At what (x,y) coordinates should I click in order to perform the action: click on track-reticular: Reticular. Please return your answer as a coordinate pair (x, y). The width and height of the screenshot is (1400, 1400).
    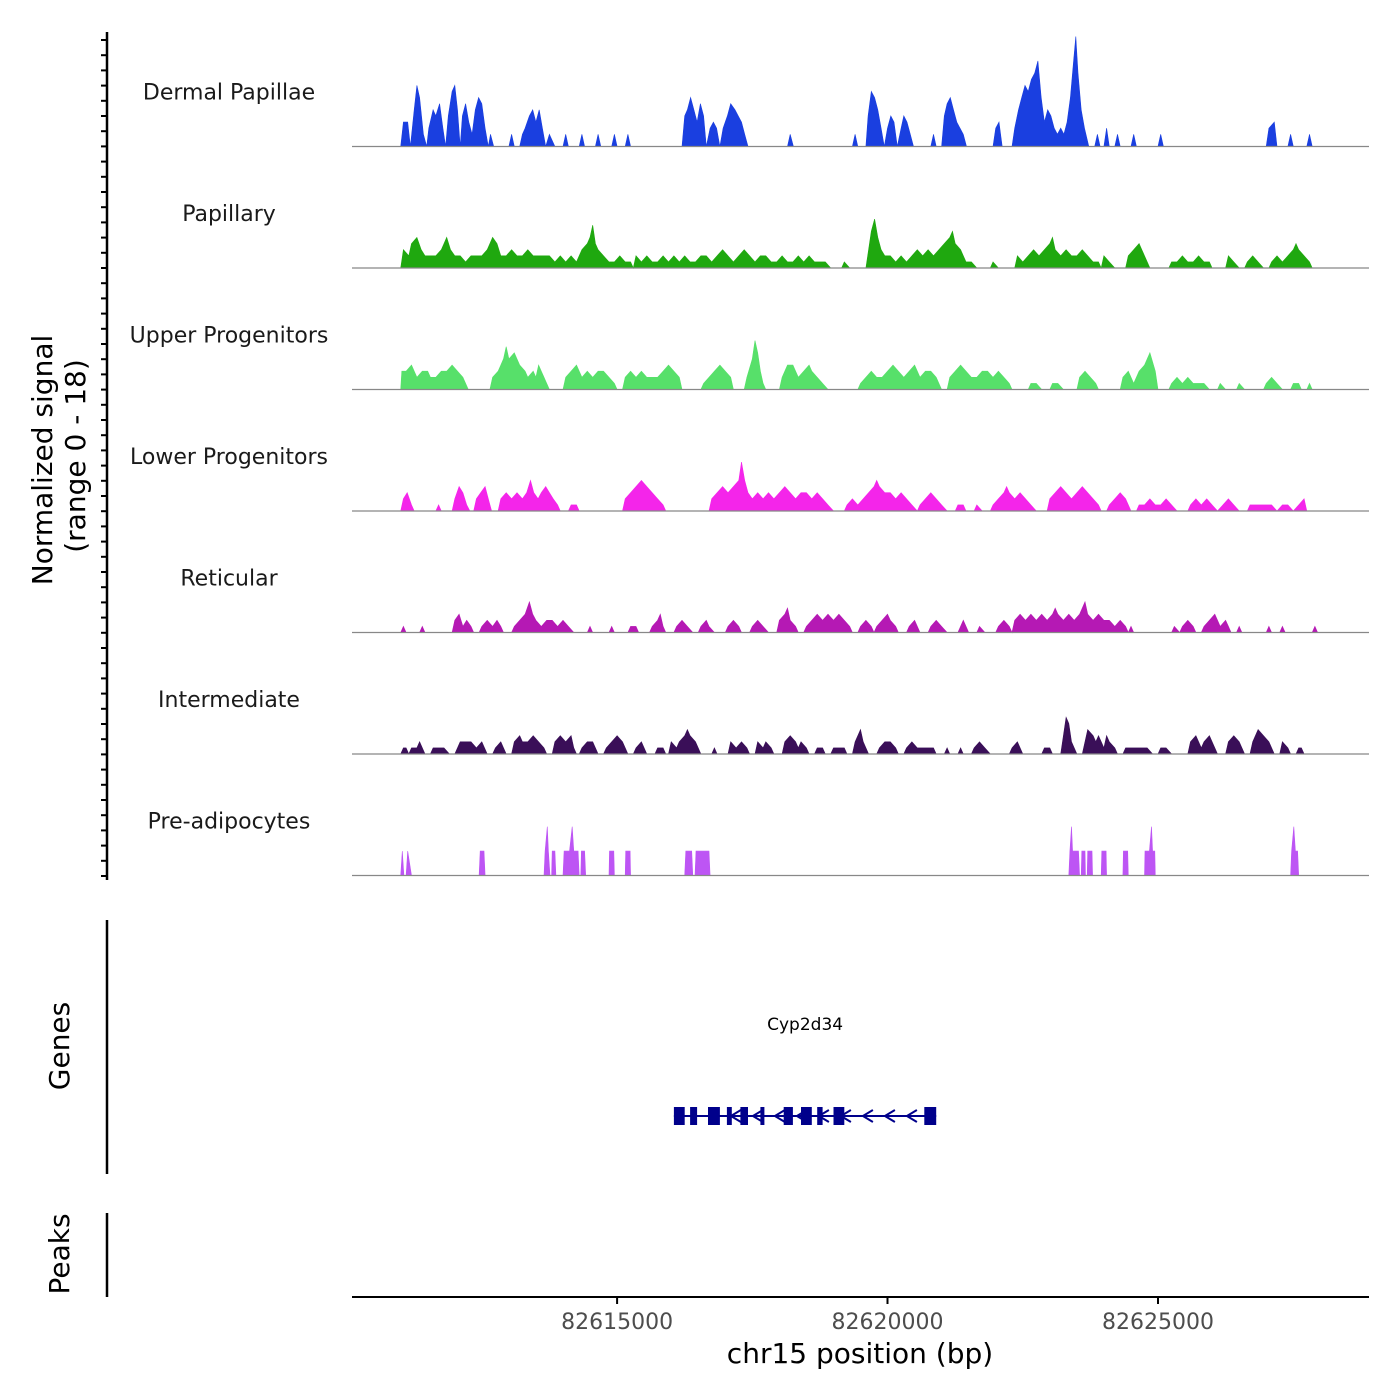
    Looking at the image, I should click on (774, 600).